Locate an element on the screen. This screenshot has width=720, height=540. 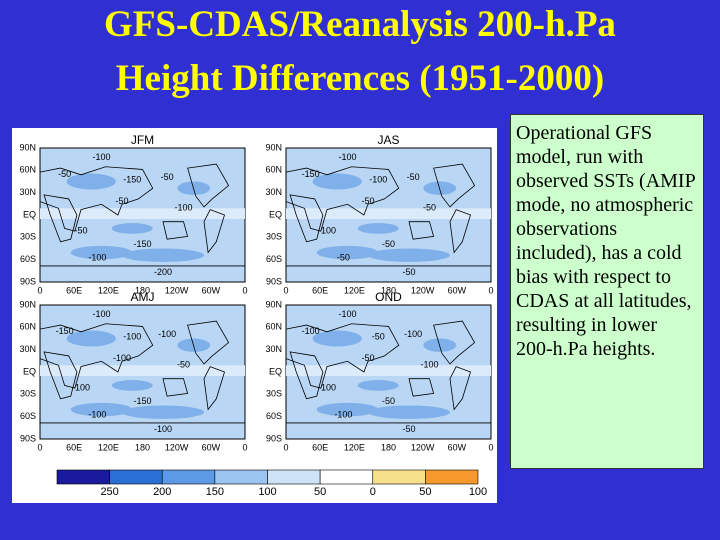
colorbar-label: 250 is located at coordinates (109, 492).